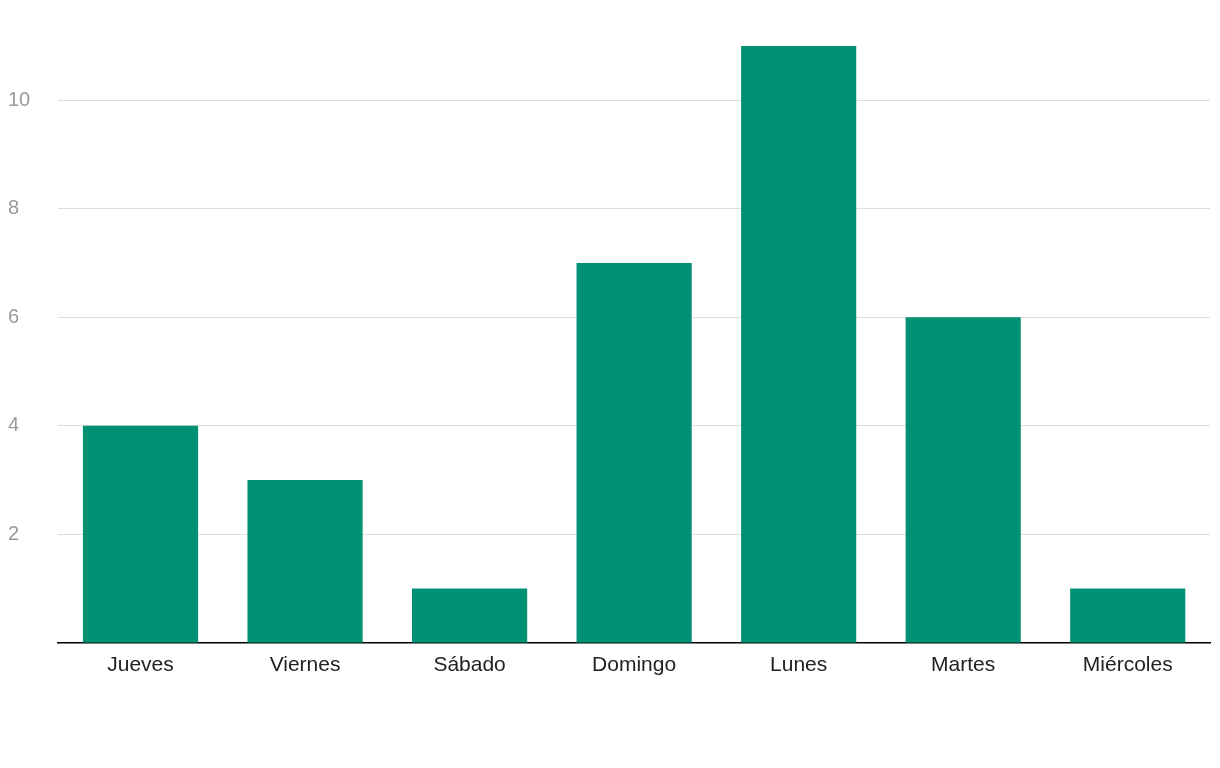 The image size is (1220, 768). I want to click on x-tick-label: Jueves, so click(140, 664).